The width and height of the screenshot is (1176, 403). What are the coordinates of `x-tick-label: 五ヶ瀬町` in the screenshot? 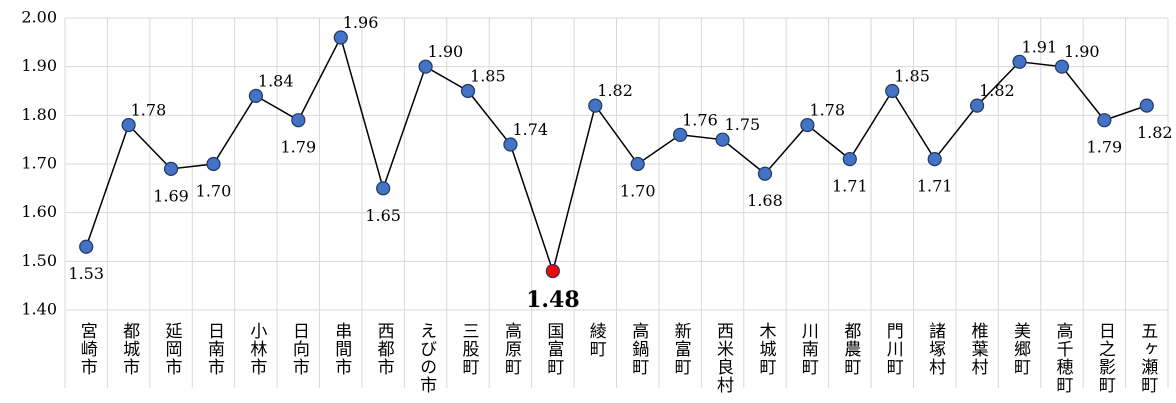 It's located at (1147, 358).